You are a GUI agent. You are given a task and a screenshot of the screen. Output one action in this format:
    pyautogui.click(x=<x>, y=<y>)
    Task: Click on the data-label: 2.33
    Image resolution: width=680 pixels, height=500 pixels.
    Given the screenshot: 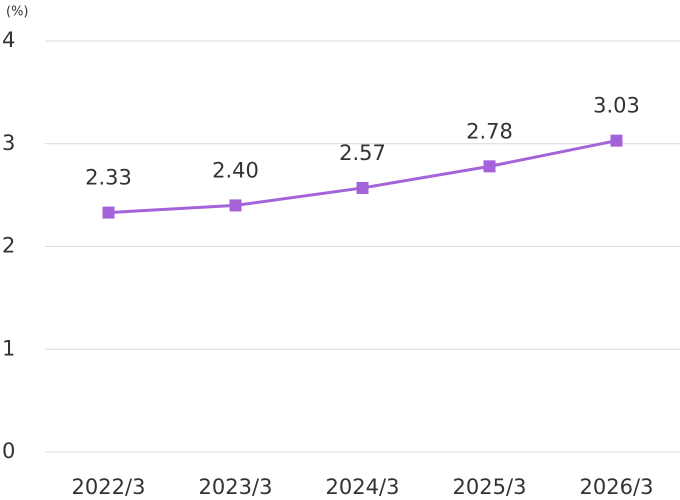 What is the action you would take?
    pyautogui.click(x=108, y=178)
    